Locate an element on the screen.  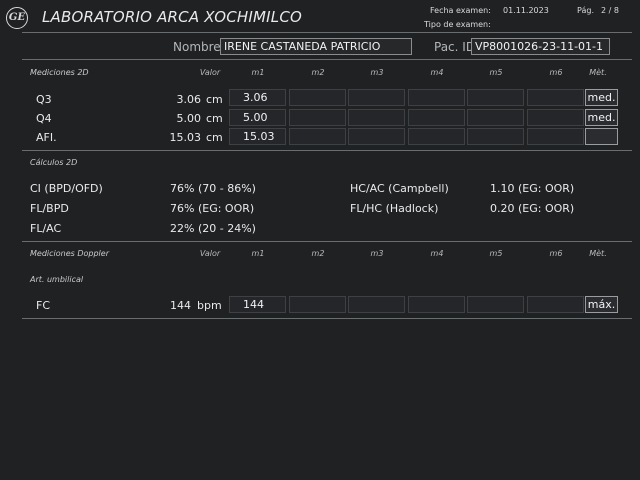
m2-cell-afi is located at coordinates (317, 136).